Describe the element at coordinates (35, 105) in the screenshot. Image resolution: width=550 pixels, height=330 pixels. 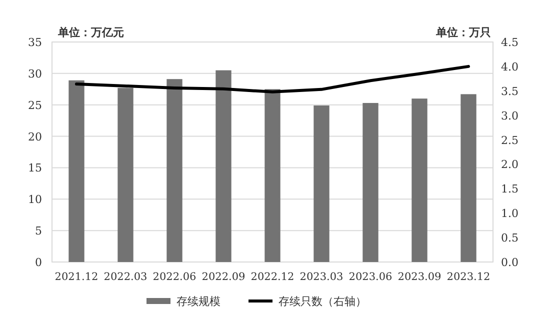
I see `y-tick-label: 25` at that location.